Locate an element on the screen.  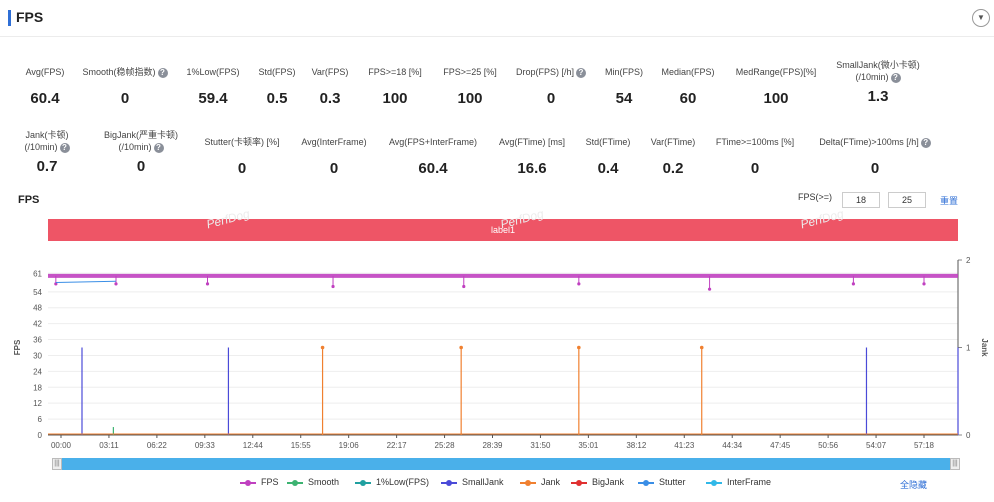
legend-item-interframe: InterFrame is located at coordinates (738, 482).